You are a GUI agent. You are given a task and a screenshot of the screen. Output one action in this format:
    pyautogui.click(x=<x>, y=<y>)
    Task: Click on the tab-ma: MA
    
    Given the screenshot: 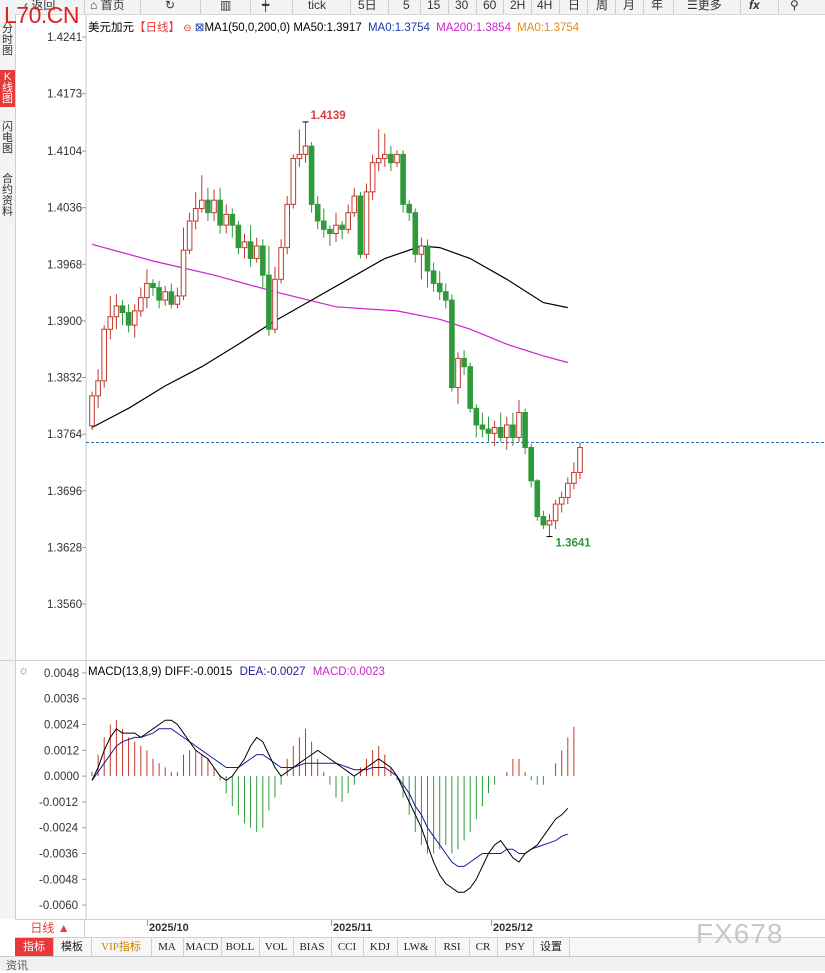 What is the action you would take?
    pyautogui.click(x=167, y=947)
    